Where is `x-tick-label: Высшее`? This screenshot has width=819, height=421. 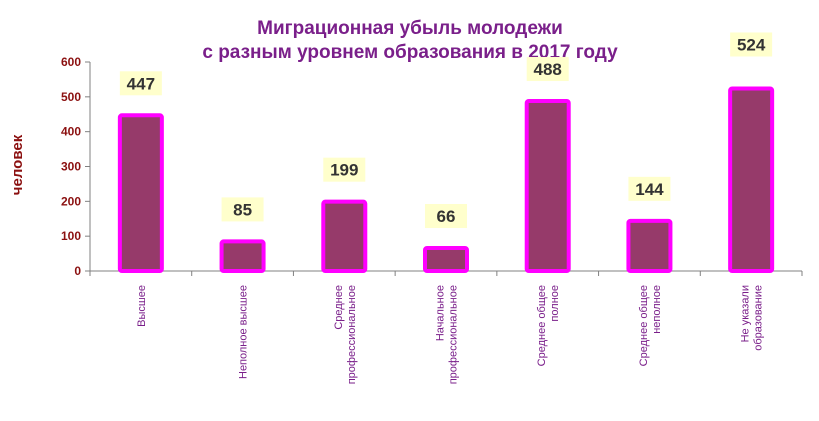 x-tick-label: Высшее is located at coordinates (142, 306).